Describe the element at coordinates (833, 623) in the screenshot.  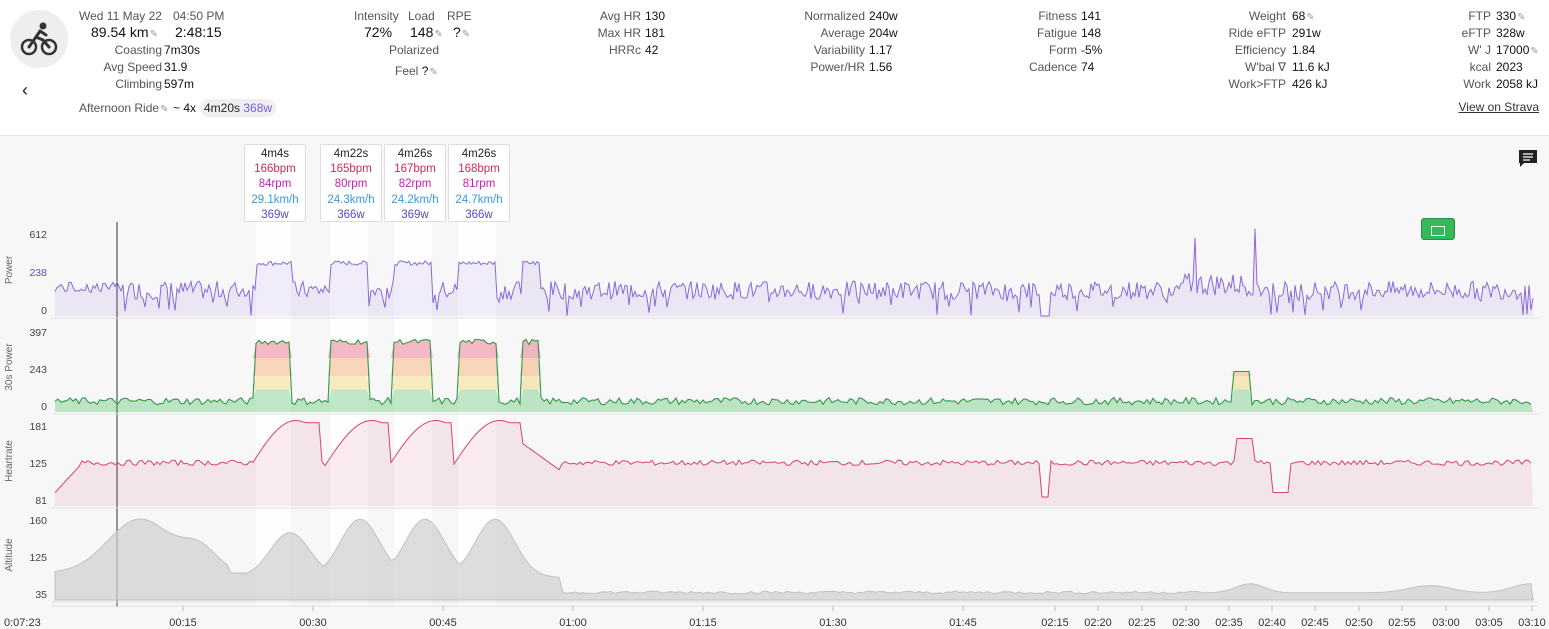
I see `x-tick-label: 01:30` at that location.